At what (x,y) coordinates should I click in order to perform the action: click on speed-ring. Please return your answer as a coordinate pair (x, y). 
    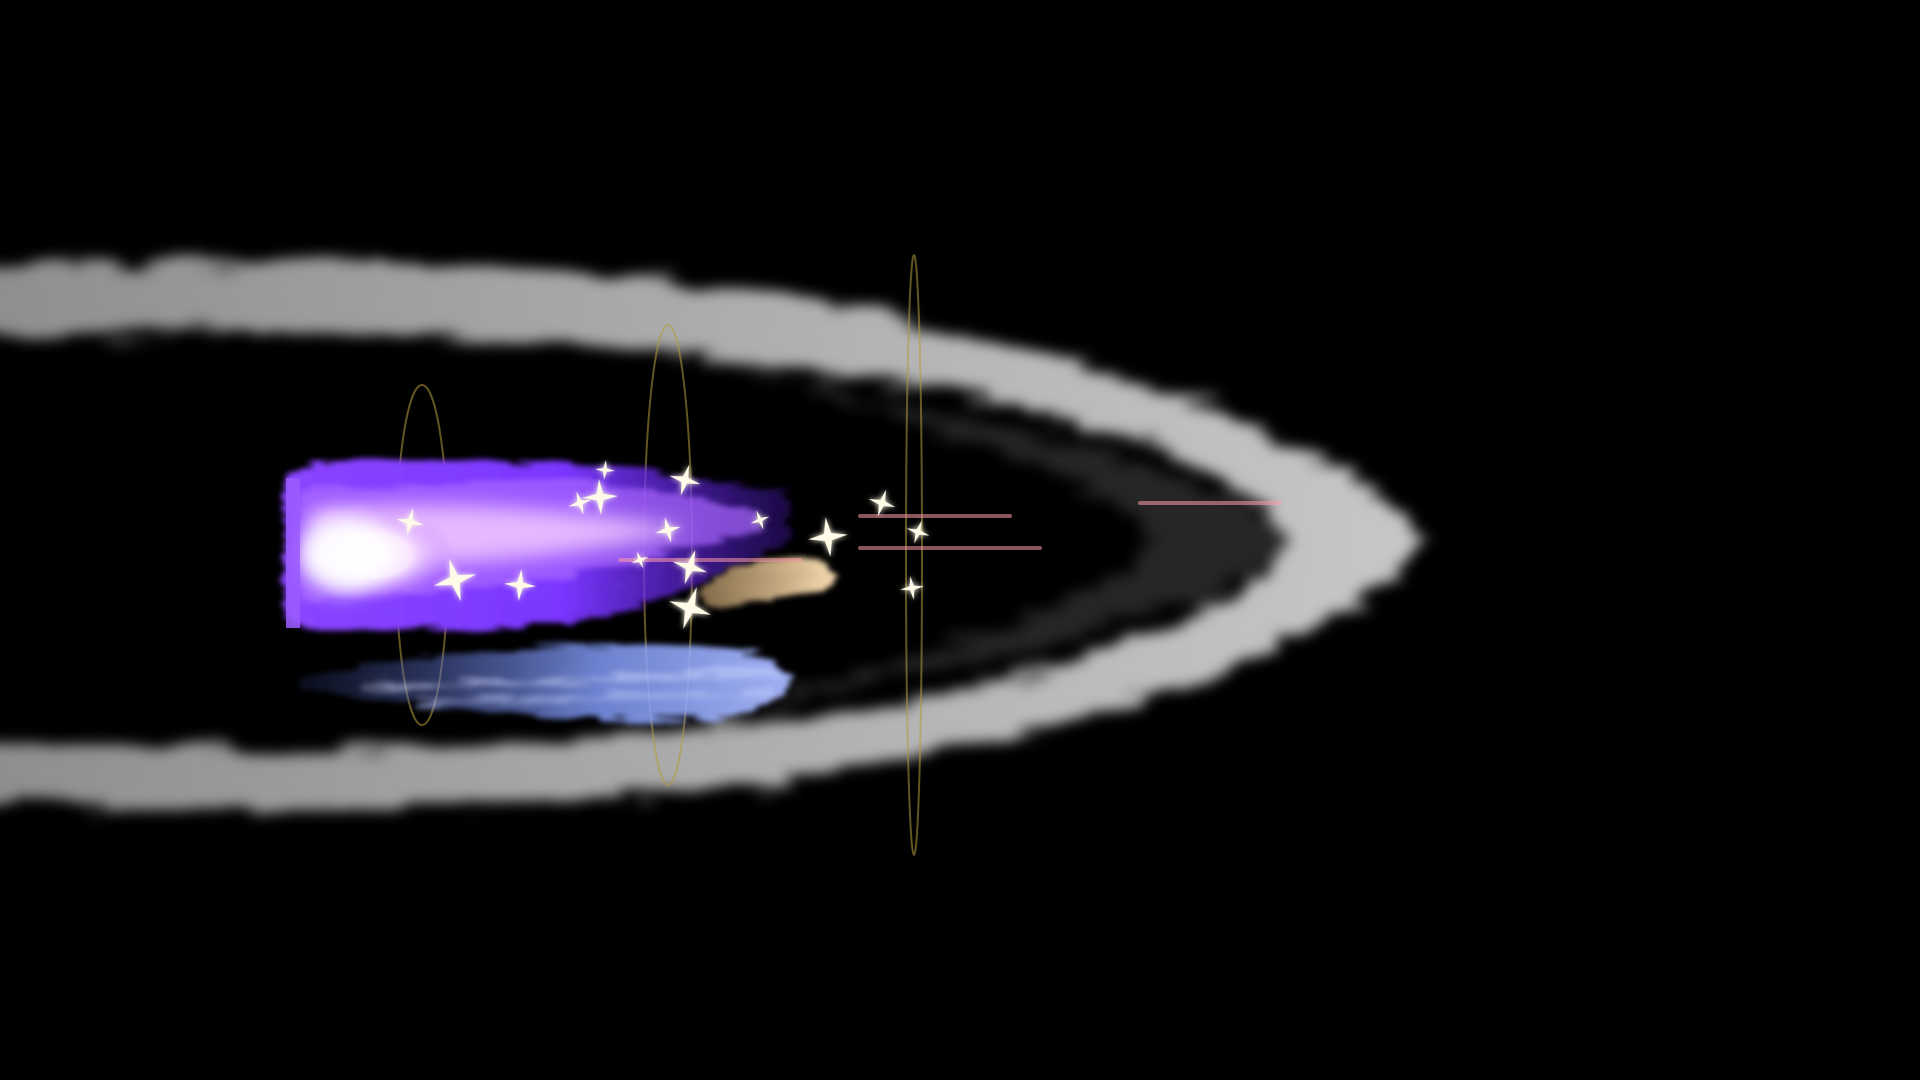
    Looking at the image, I should click on (914, 555).